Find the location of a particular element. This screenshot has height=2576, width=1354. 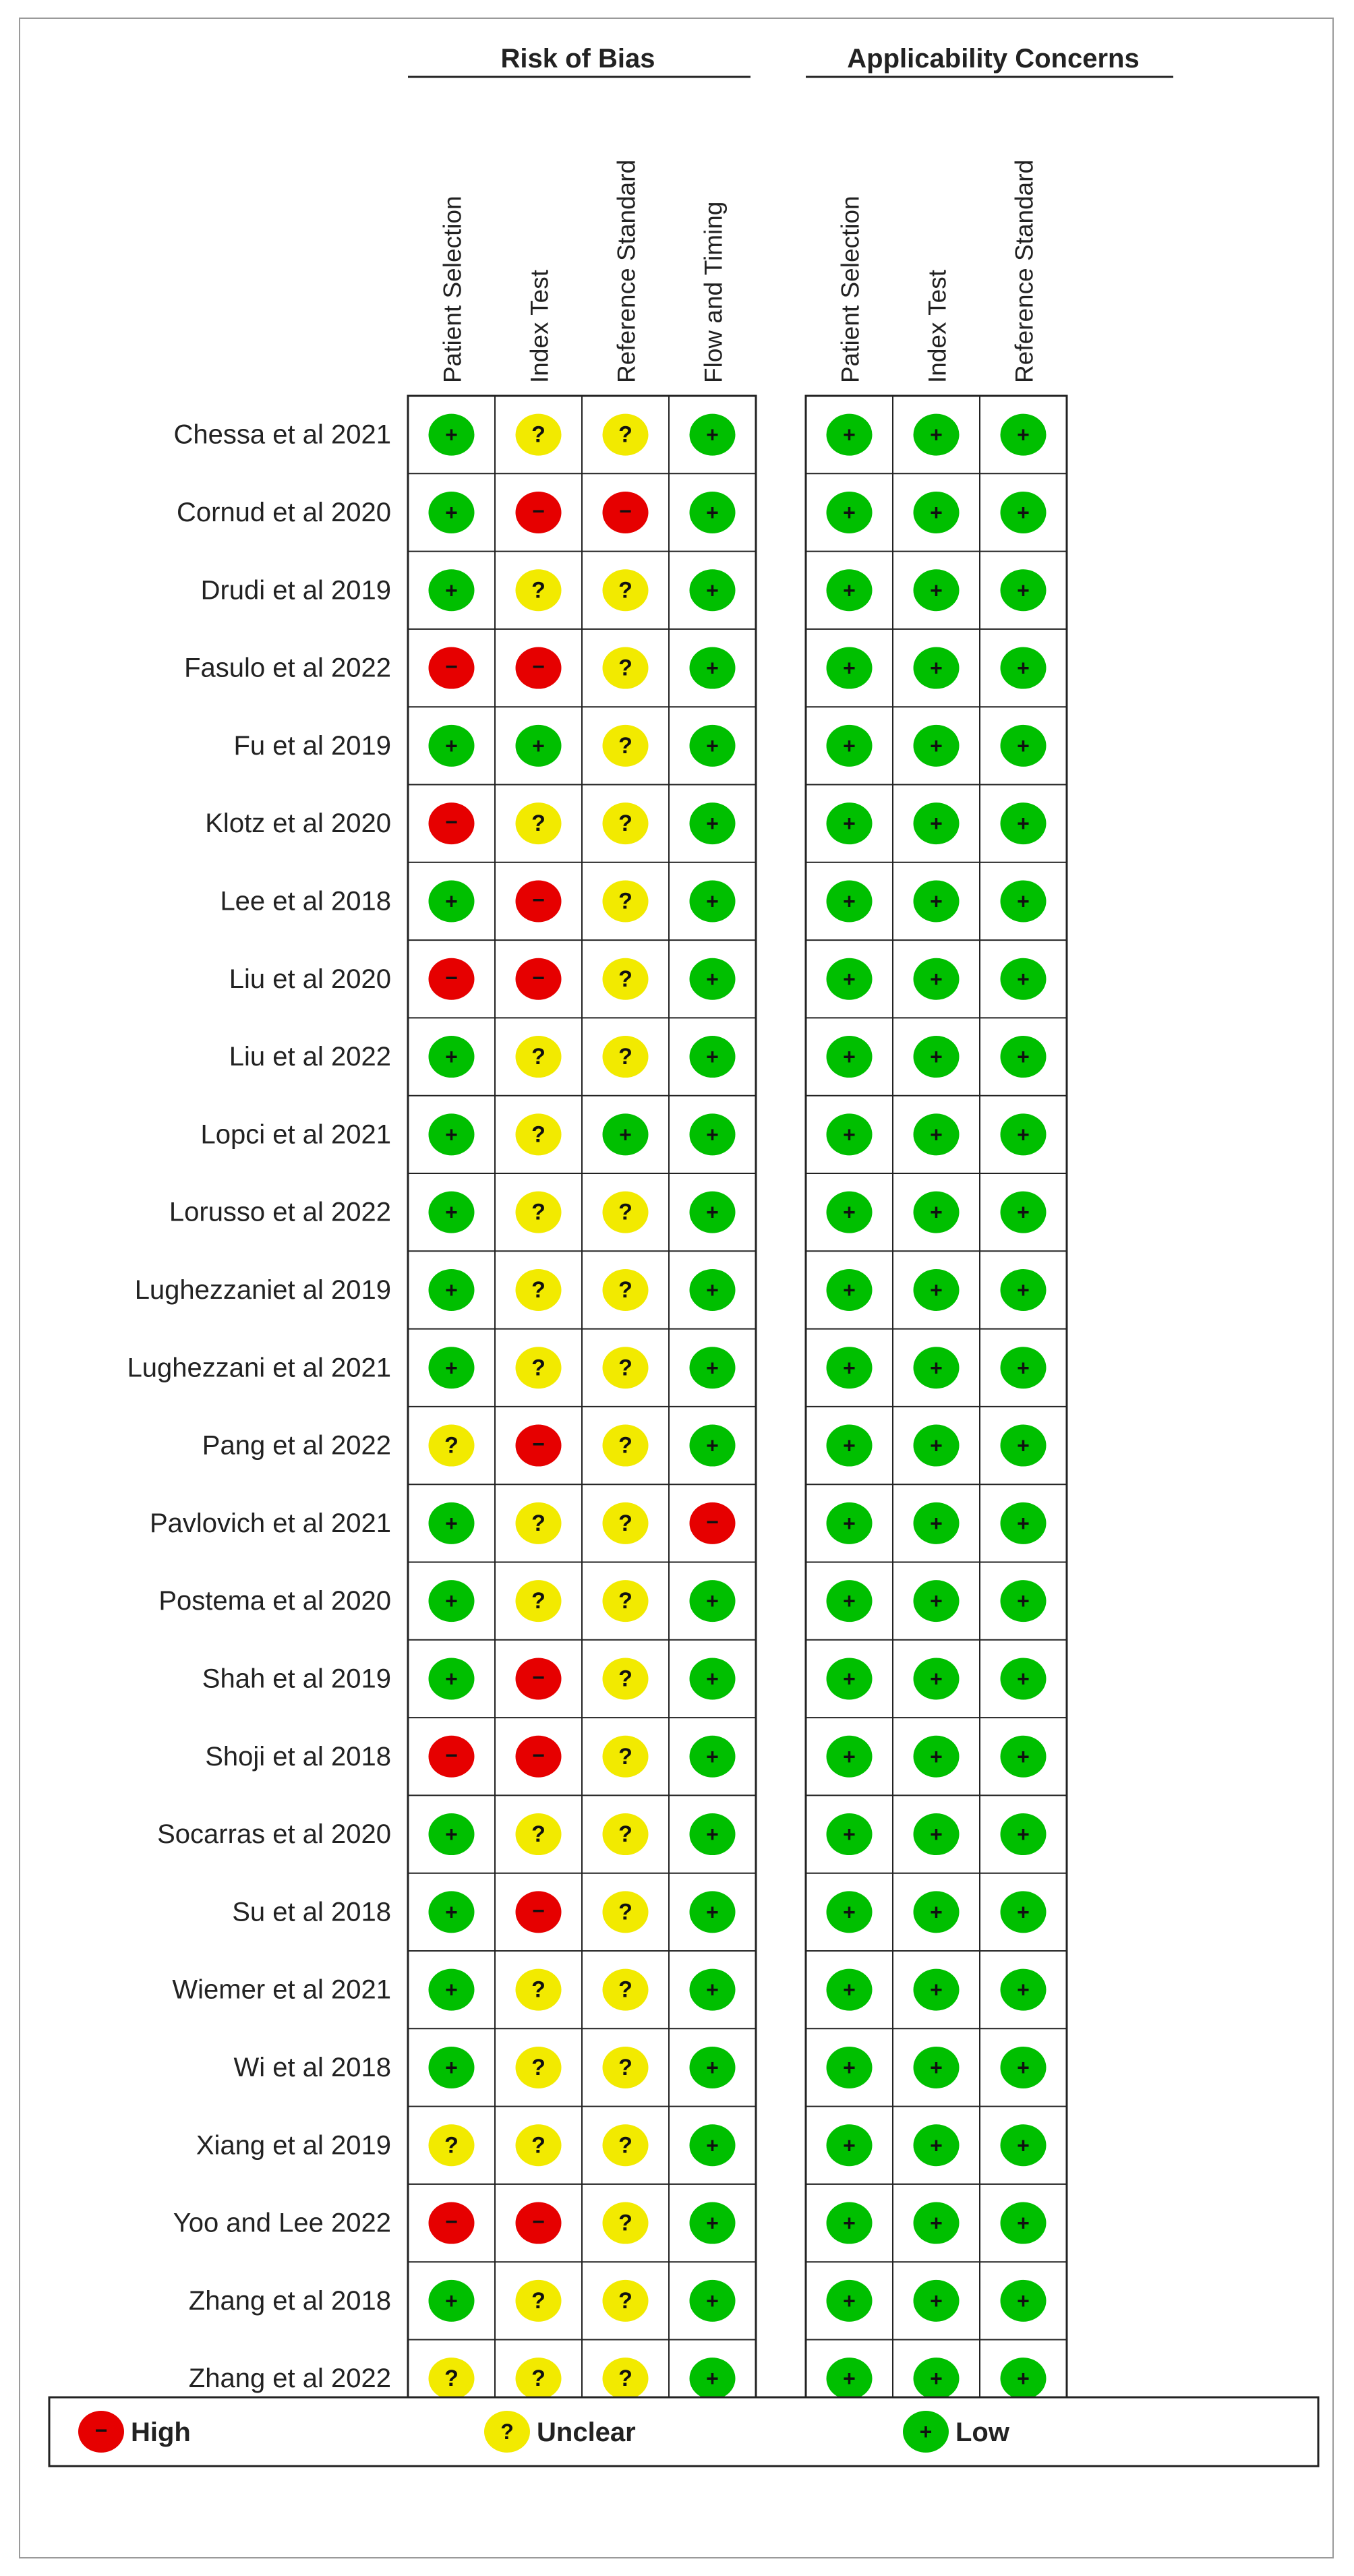

study-label: Chessa et al 2021 is located at coordinates (282, 435).